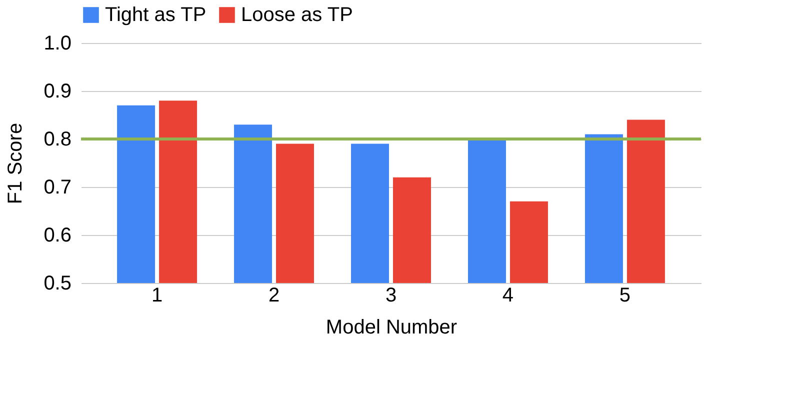 The width and height of the screenshot is (797, 402). What do you see at coordinates (58, 235) in the screenshot?
I see `y-tick-label: 0.6` at bounding box center [58, 235].